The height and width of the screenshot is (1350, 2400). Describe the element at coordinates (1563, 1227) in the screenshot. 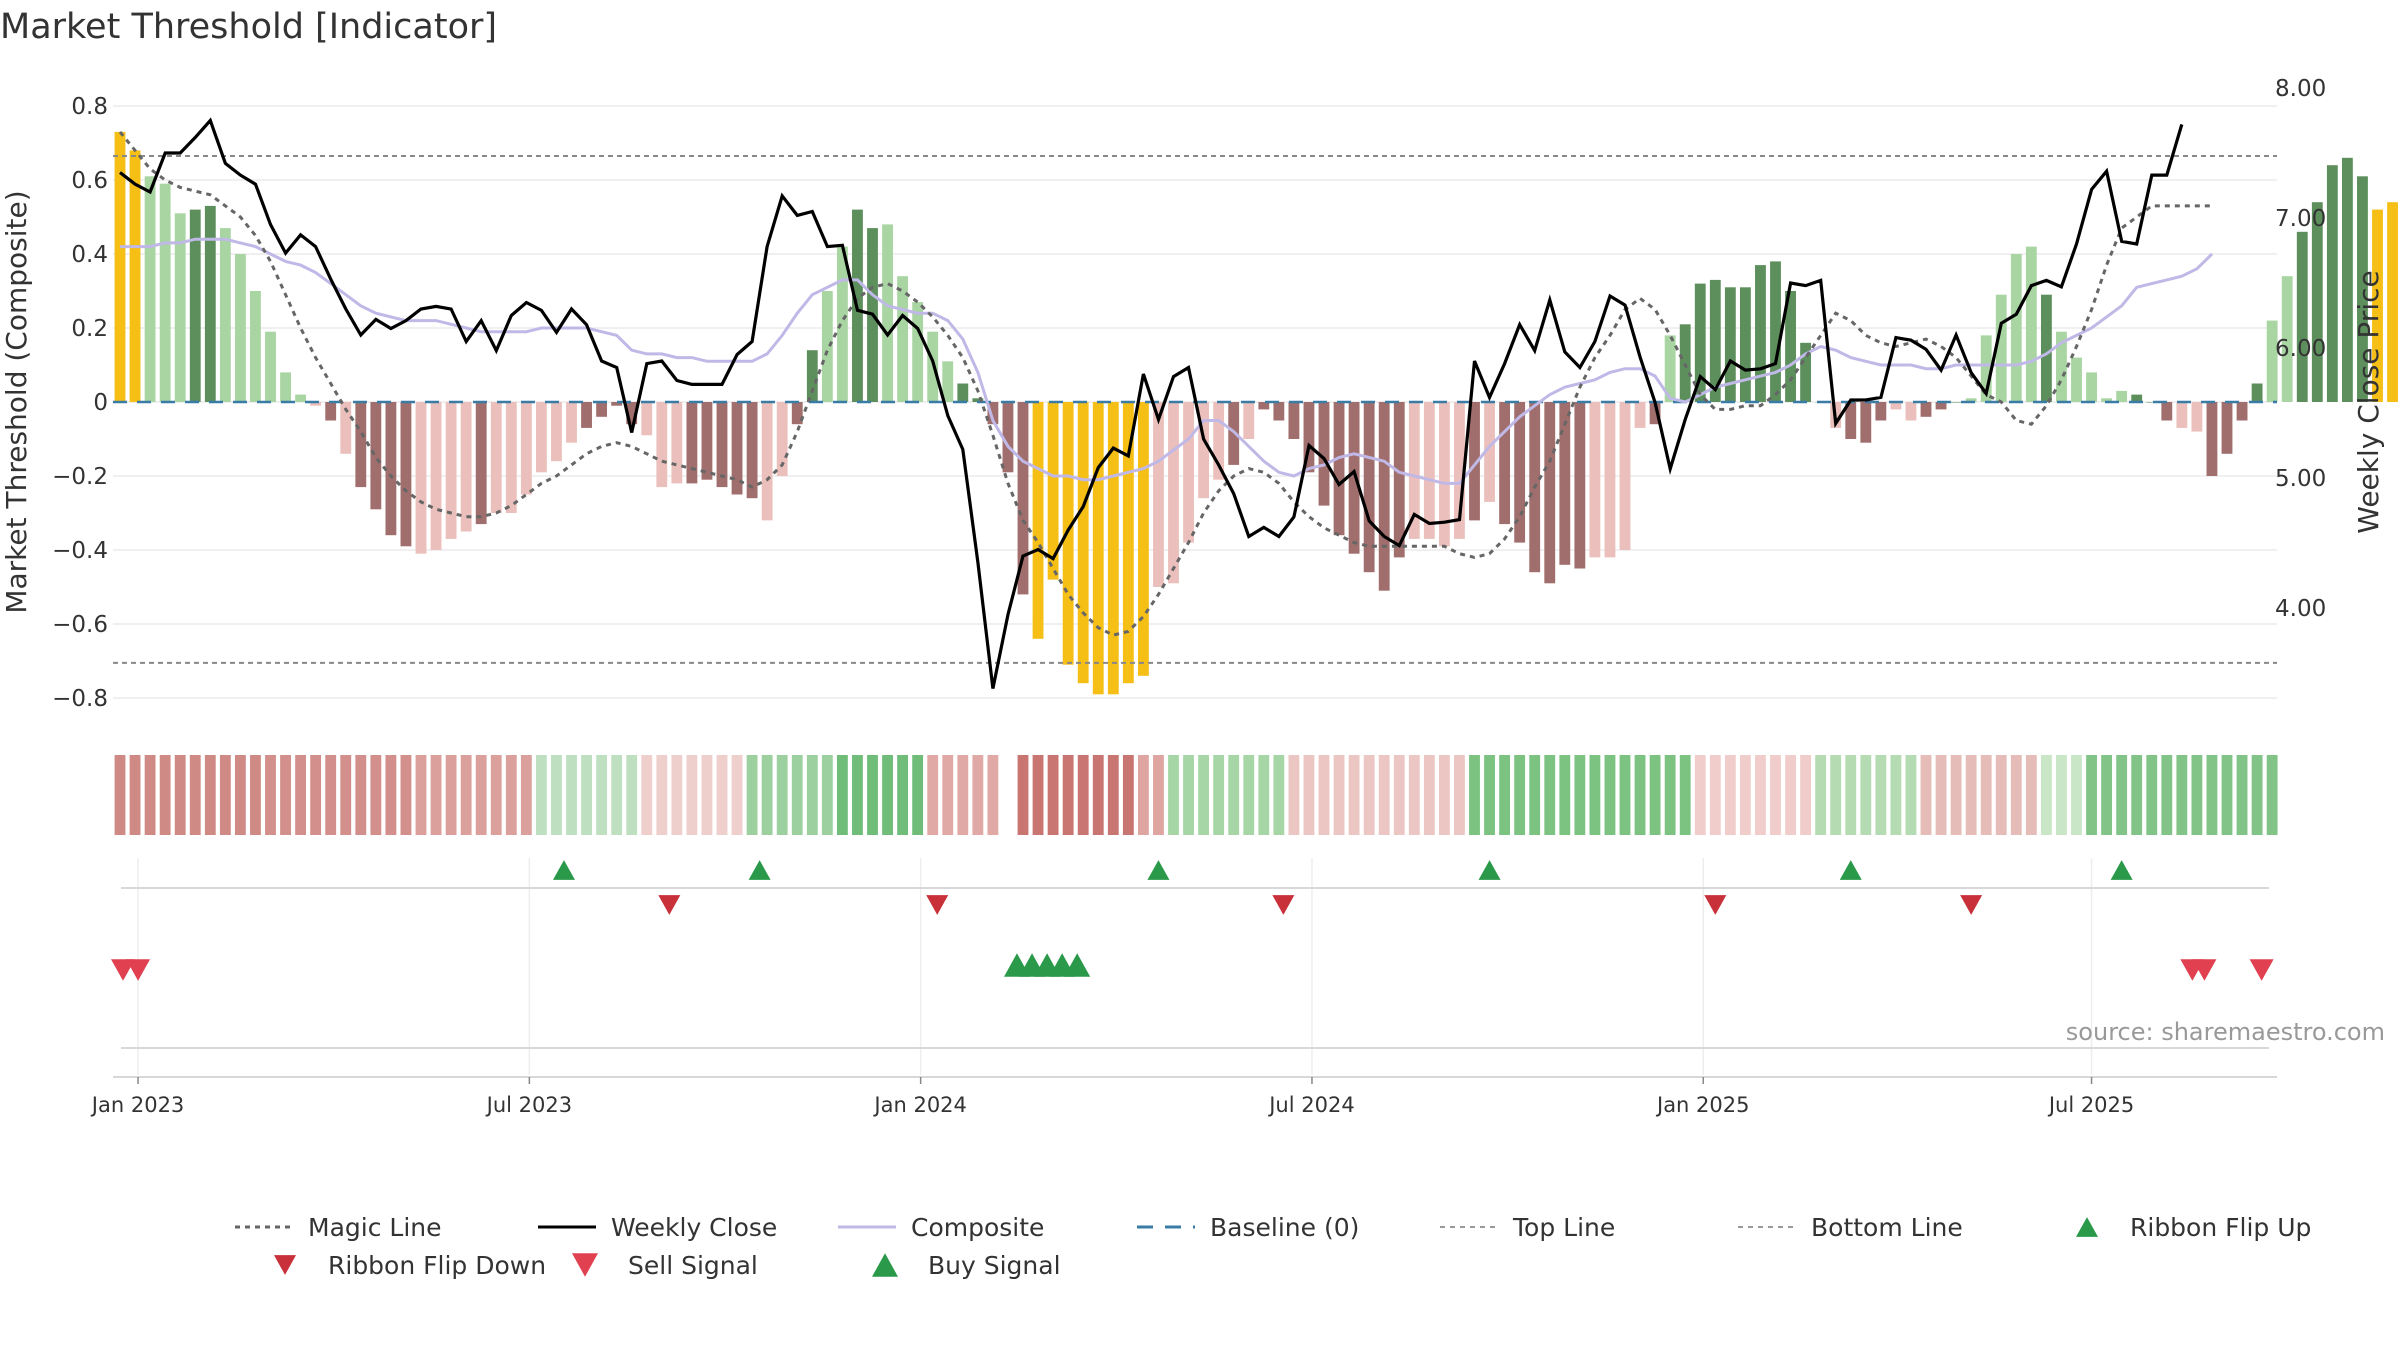

I see `legend-label: Top Line` at that location.